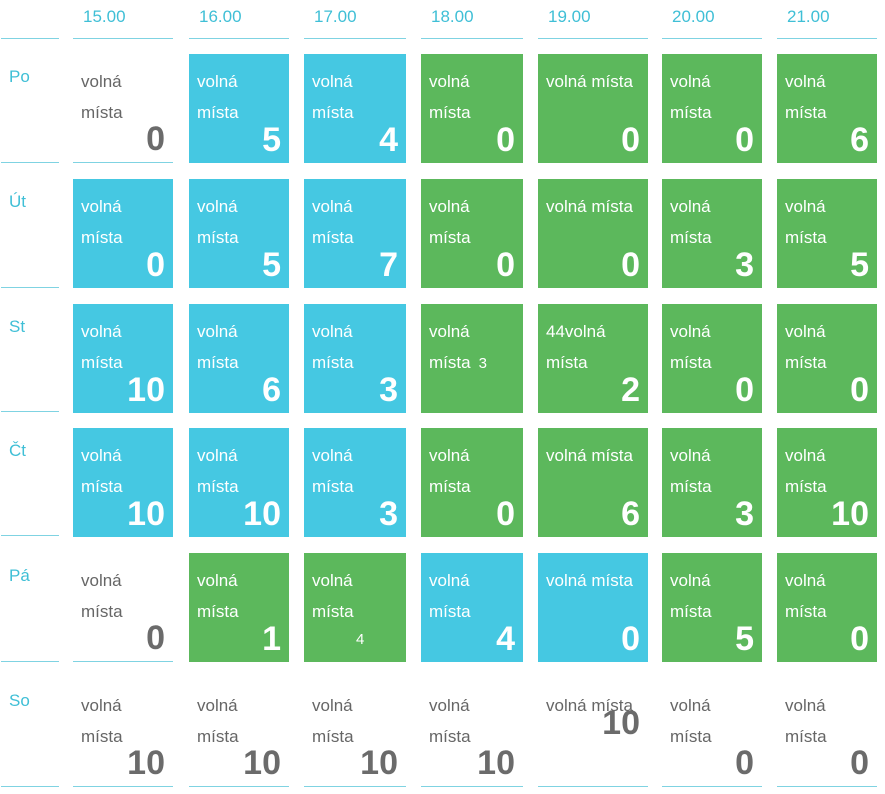 This screenshot has height=794, width=885. What do you see at coordinates (239, 607) in the screenshot?
I see `slot-cell: volná místa 1` at bounding box center [239, 607].